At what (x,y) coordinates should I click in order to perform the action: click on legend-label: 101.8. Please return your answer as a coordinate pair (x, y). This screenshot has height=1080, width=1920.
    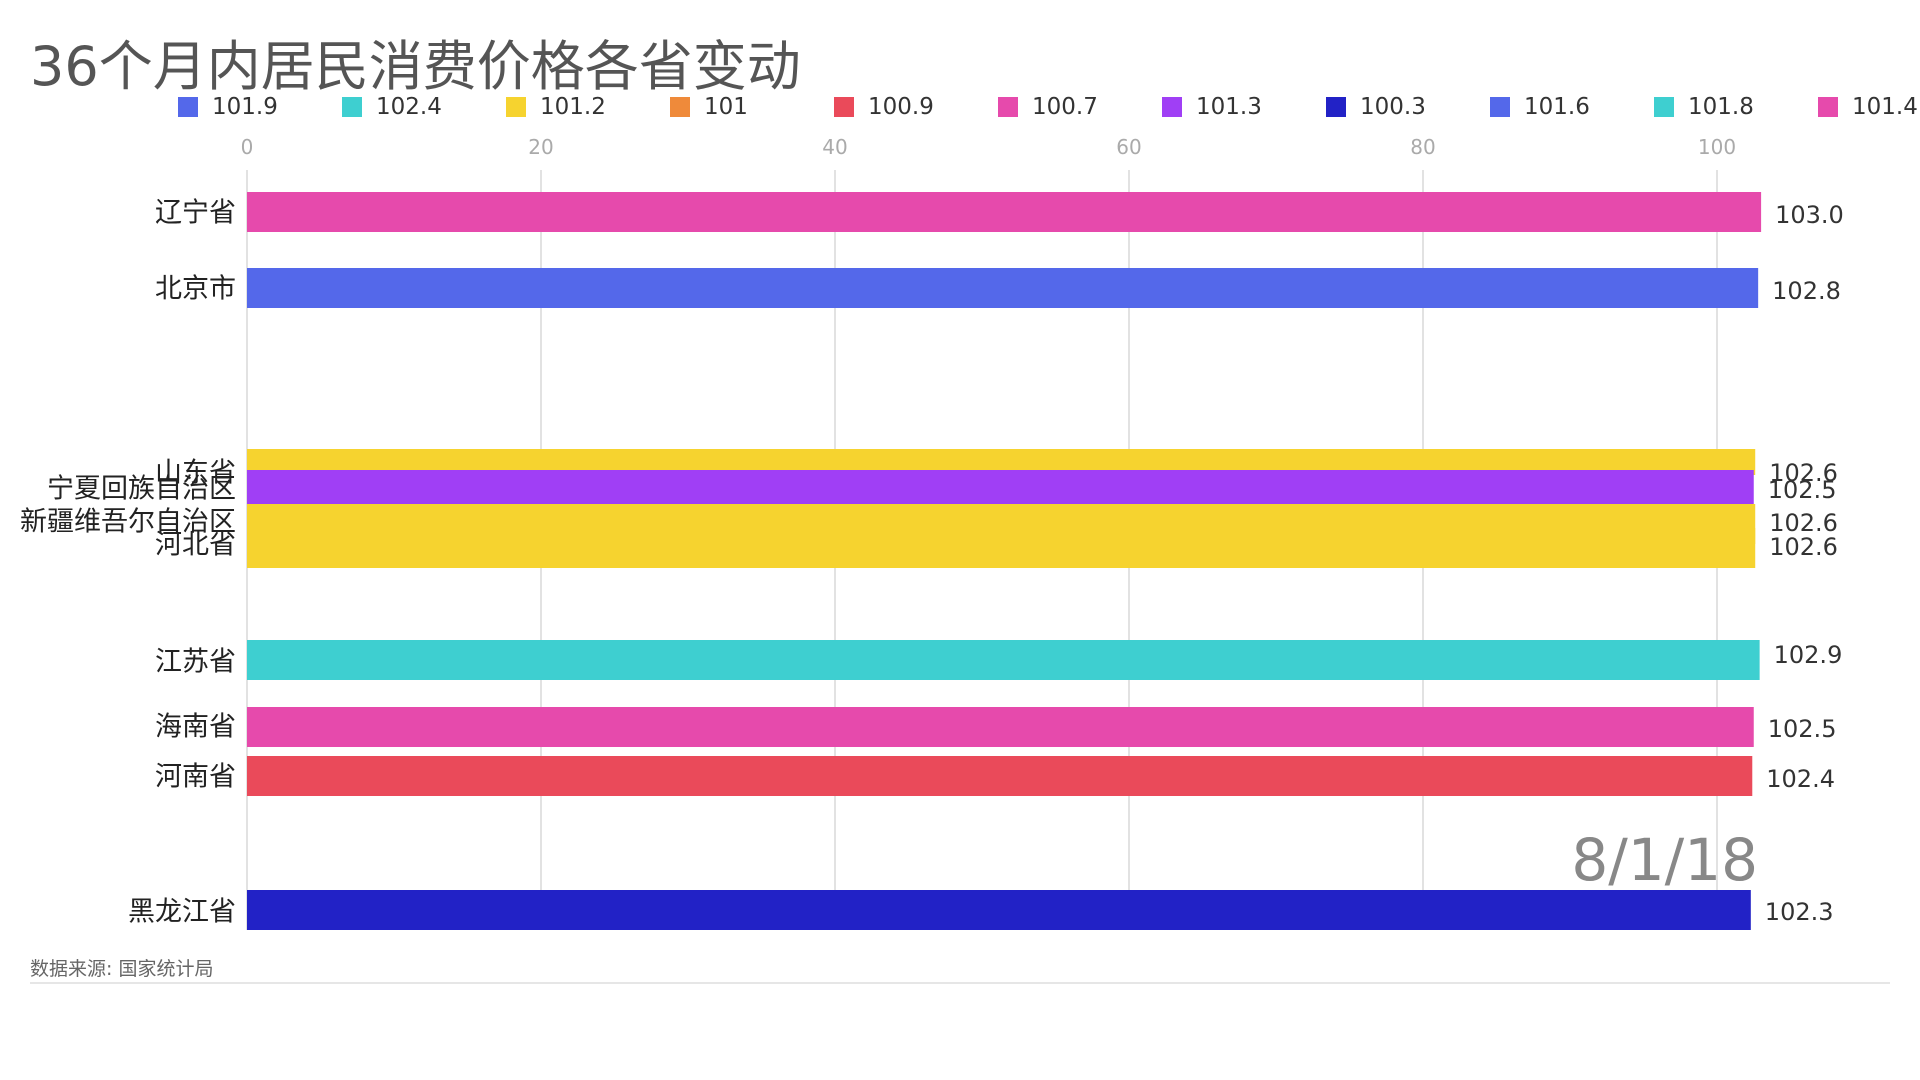
    Looking at the image, I should click on (1721, 107).